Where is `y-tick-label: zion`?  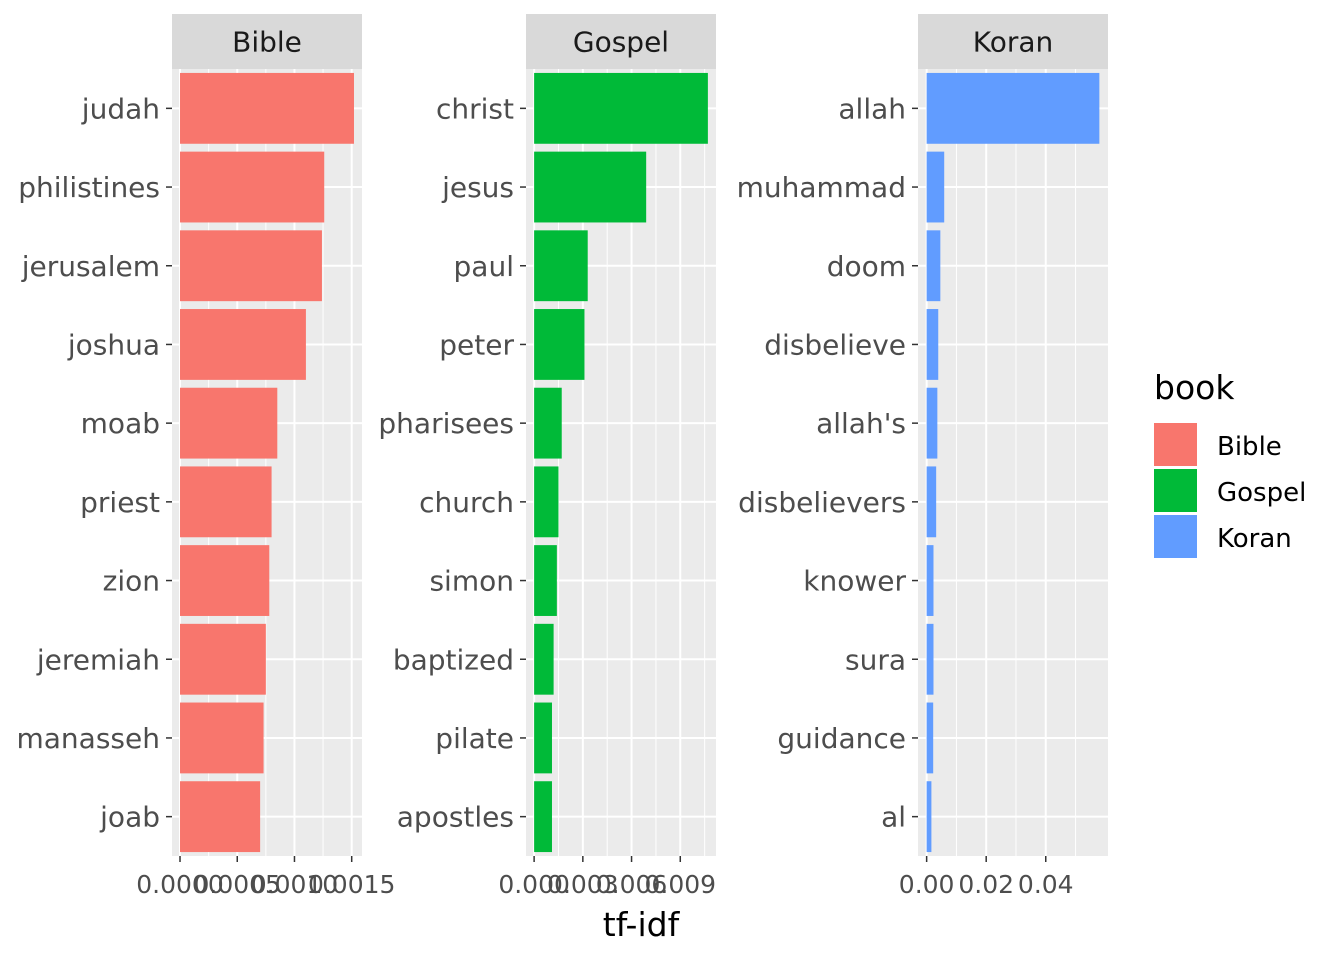 y-tick-label: zion is located at coordinates (131, 581).